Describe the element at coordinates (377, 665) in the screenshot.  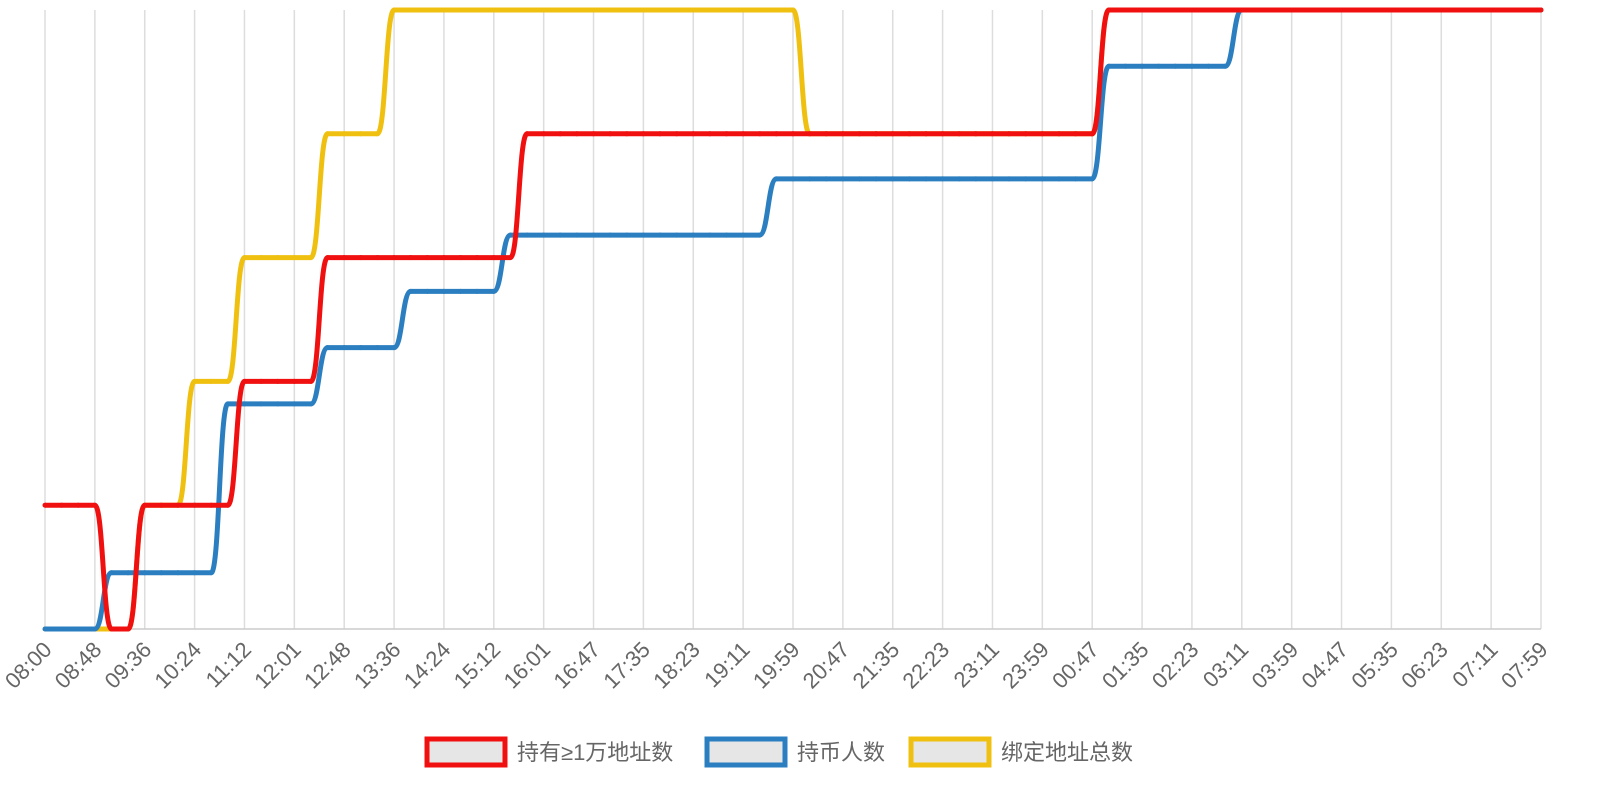
I see `x-tick-label: 13:36` at that location.